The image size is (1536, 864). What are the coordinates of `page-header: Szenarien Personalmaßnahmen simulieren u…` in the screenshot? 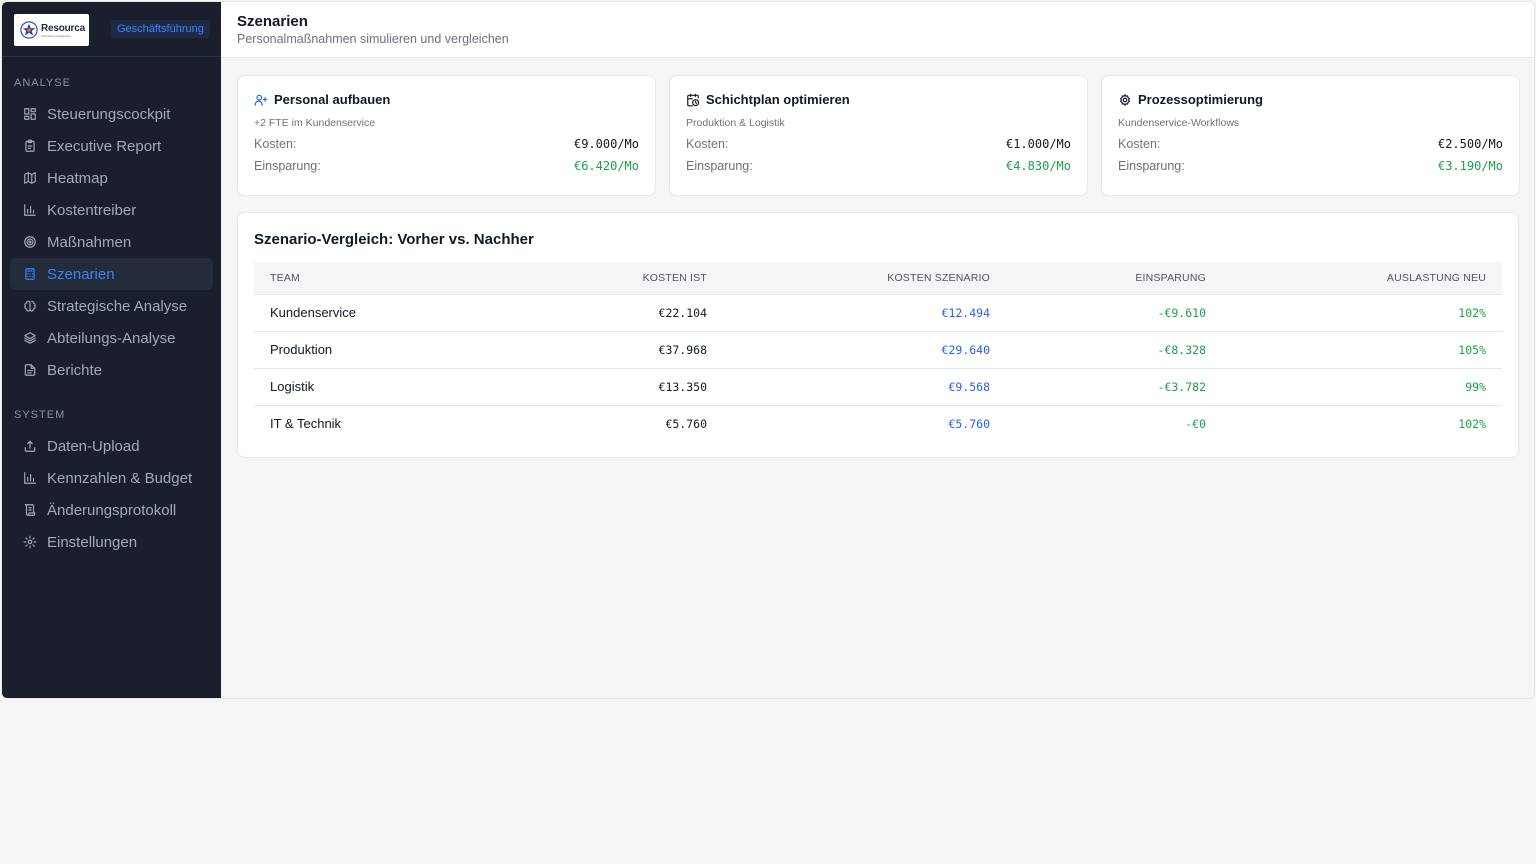 It's located at (877, 30).